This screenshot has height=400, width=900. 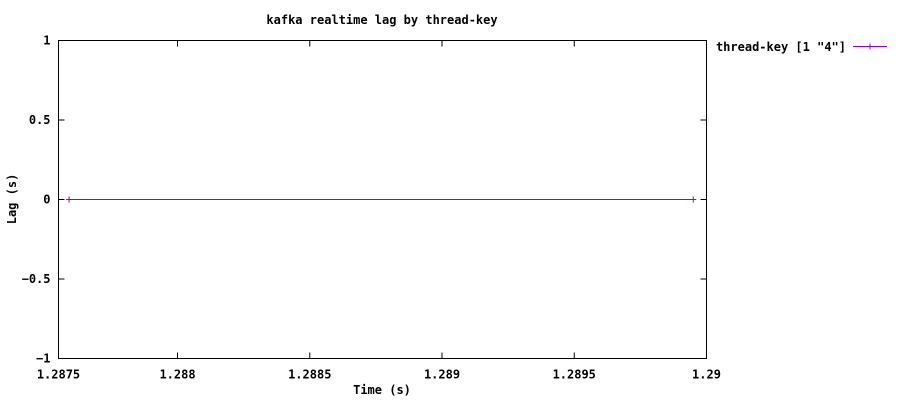 What do you see at coordinates (382, 390) in the screenshot?
I see `x-axis-label: Time (s)` at bounding box center [382, 390].